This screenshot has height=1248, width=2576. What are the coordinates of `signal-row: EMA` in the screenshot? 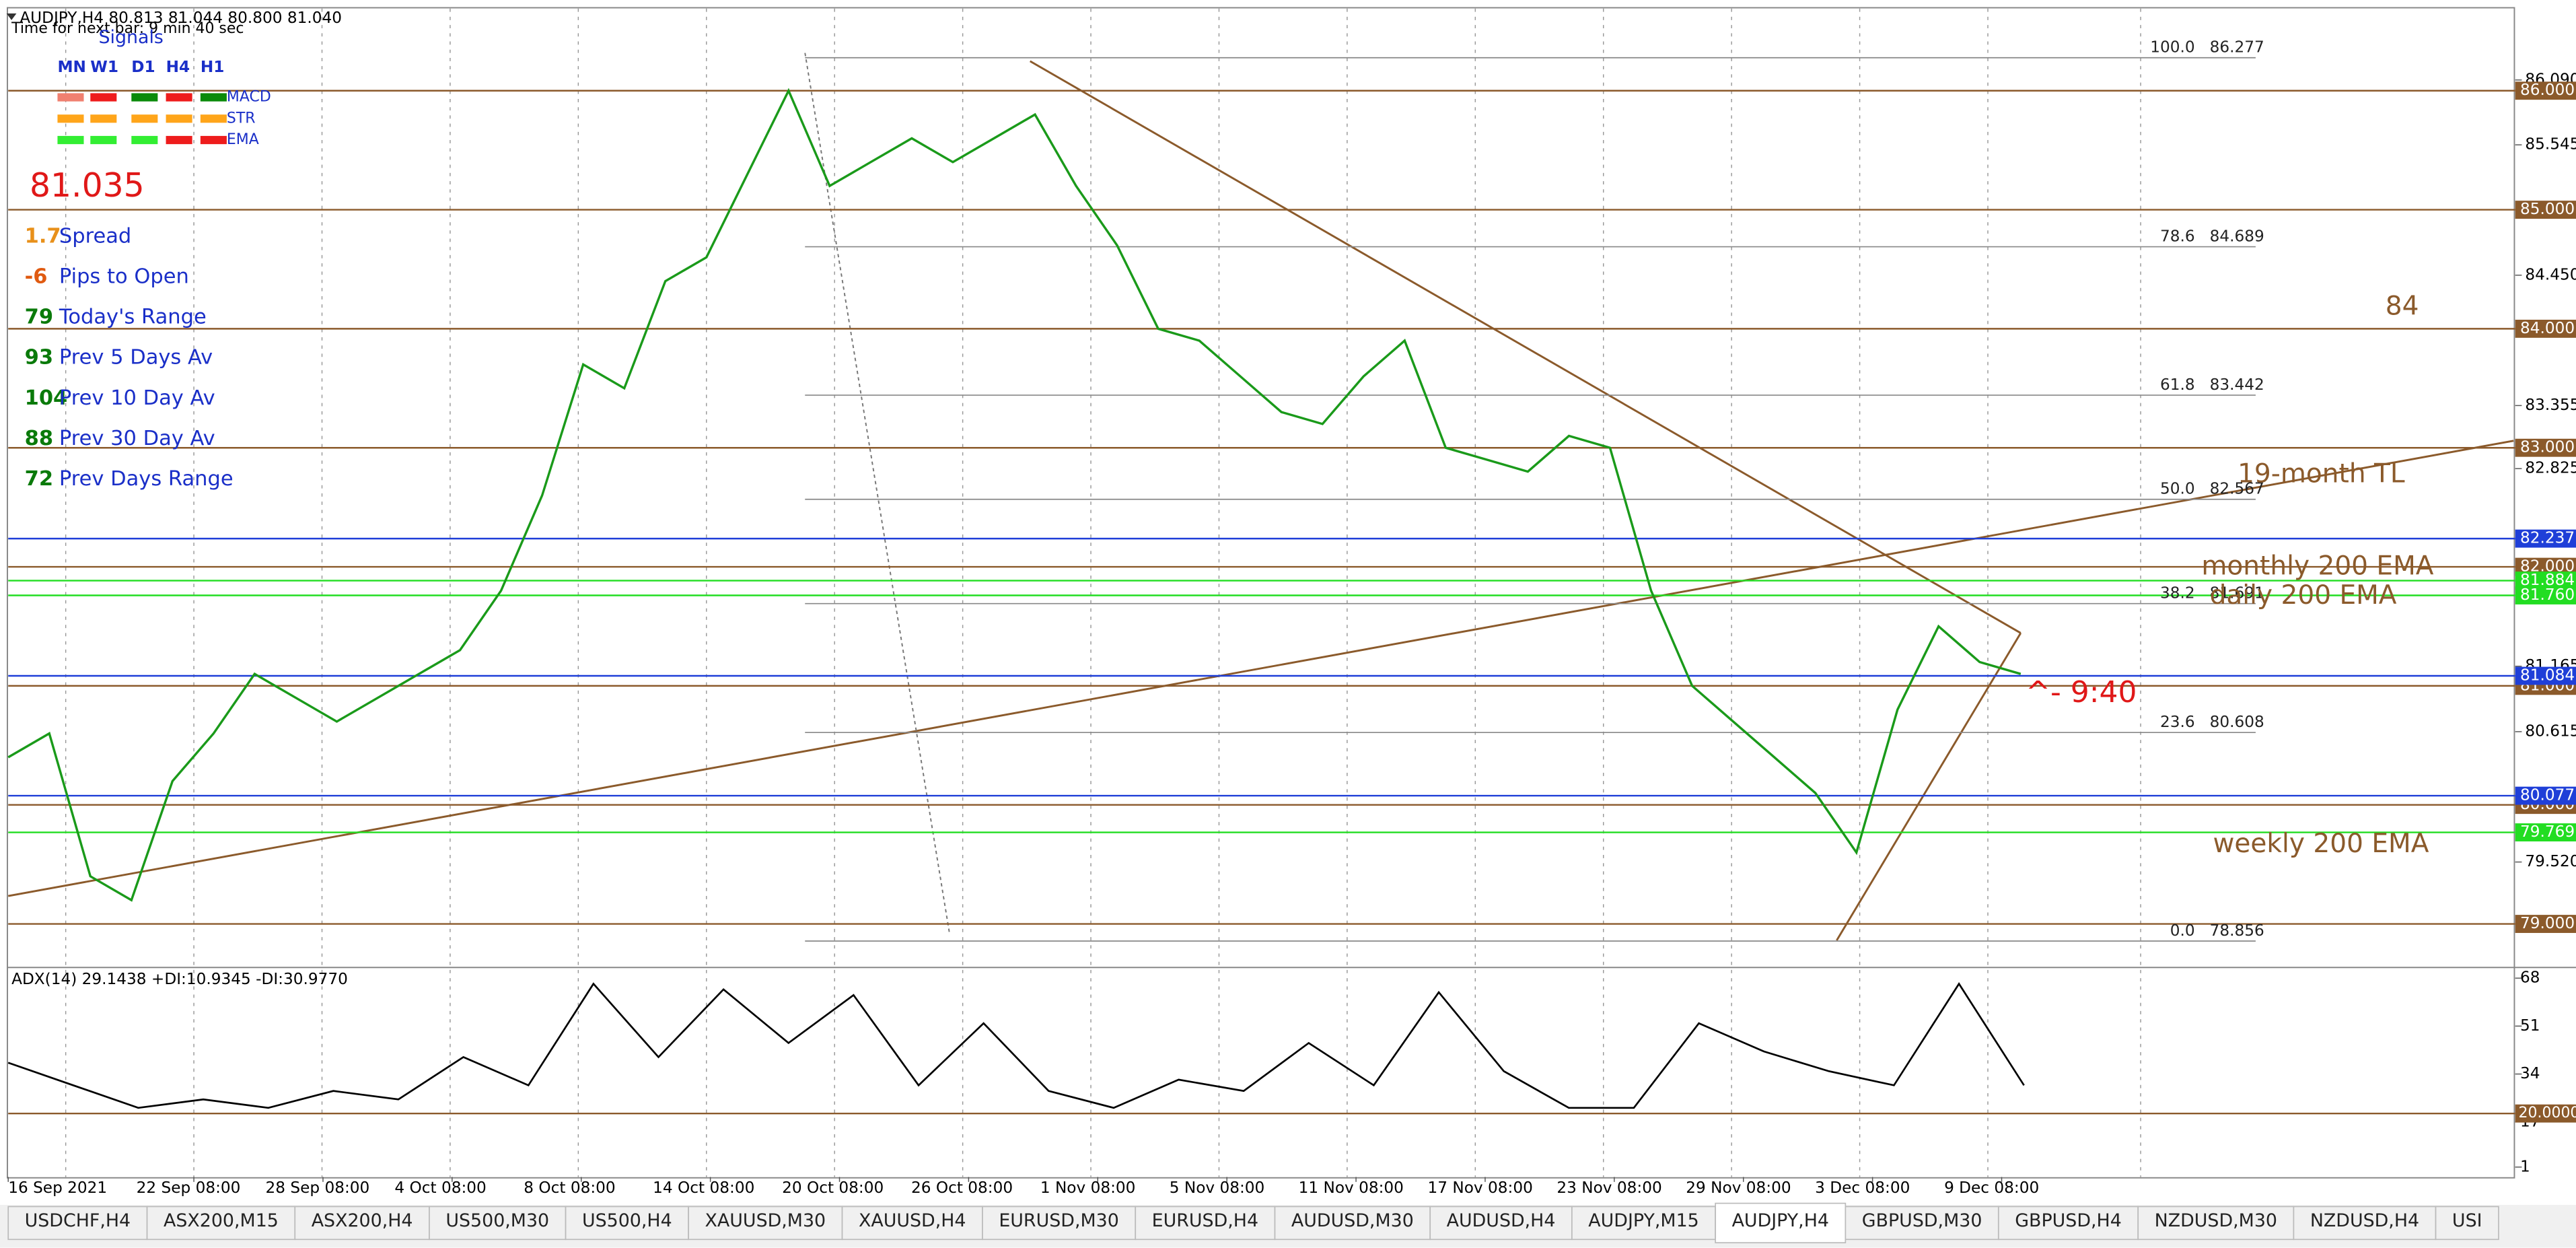 It's located at (243, 139).